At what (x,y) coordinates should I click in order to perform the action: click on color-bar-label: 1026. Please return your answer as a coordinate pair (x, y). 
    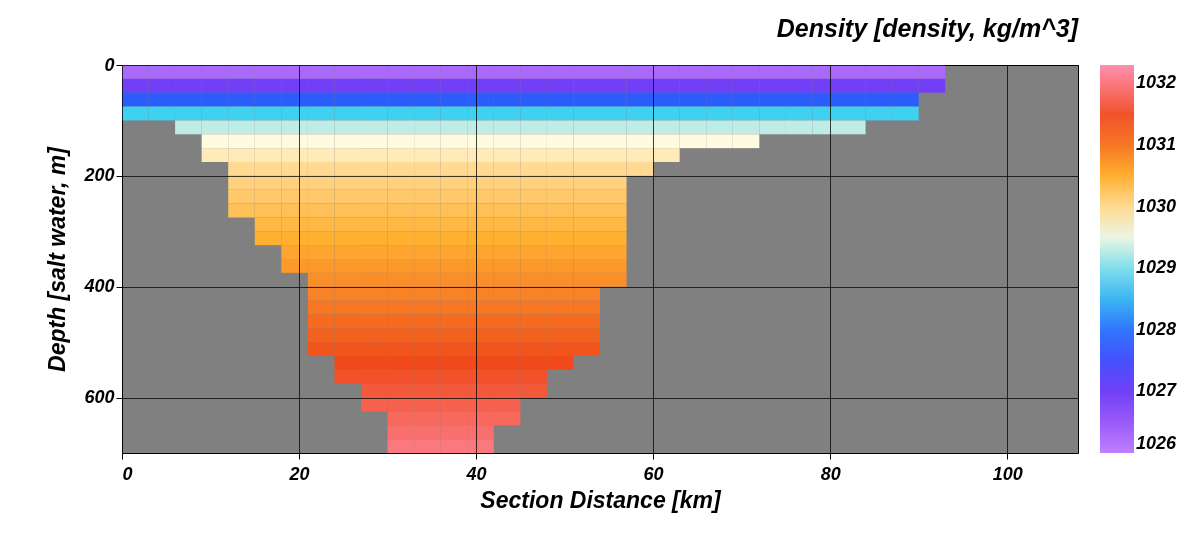
    Looking at the image, I should click on (1157, 443).